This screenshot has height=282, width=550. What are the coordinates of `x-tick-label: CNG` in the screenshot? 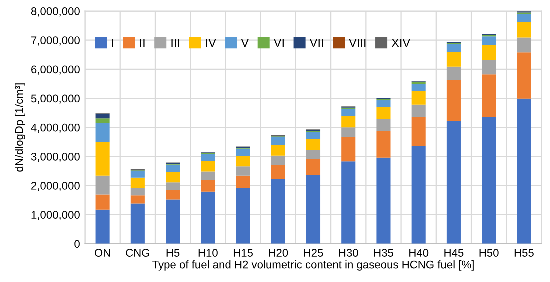 It's located at (138, 253).